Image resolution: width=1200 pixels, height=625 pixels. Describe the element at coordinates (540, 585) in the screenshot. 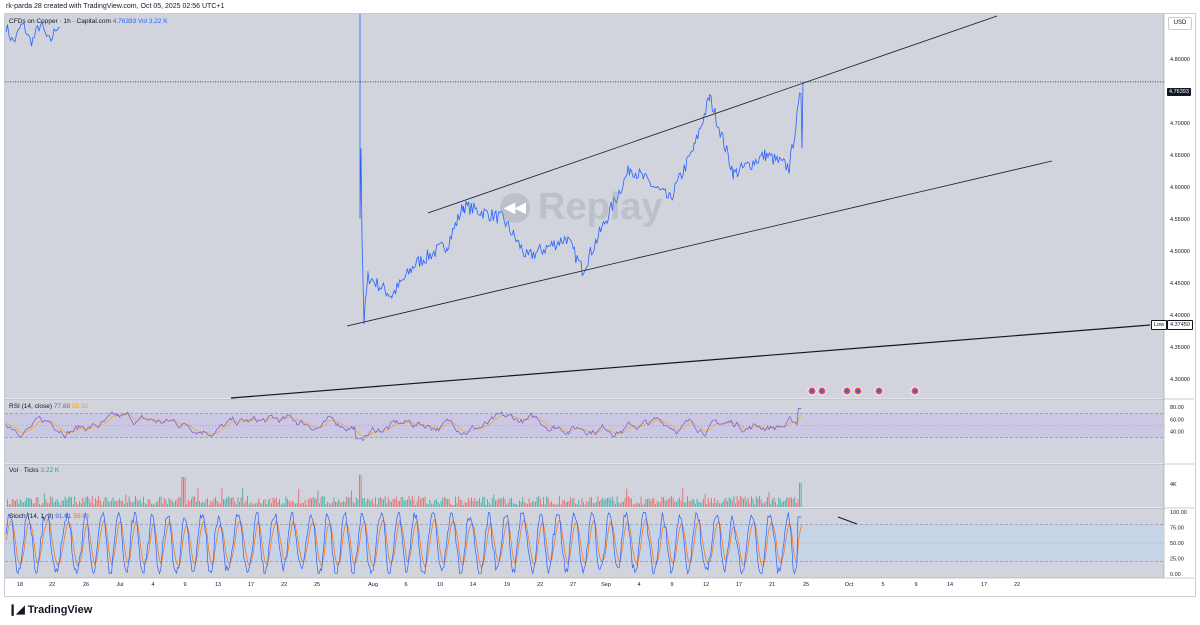

I see `time-axis-tick: 22` at that location.